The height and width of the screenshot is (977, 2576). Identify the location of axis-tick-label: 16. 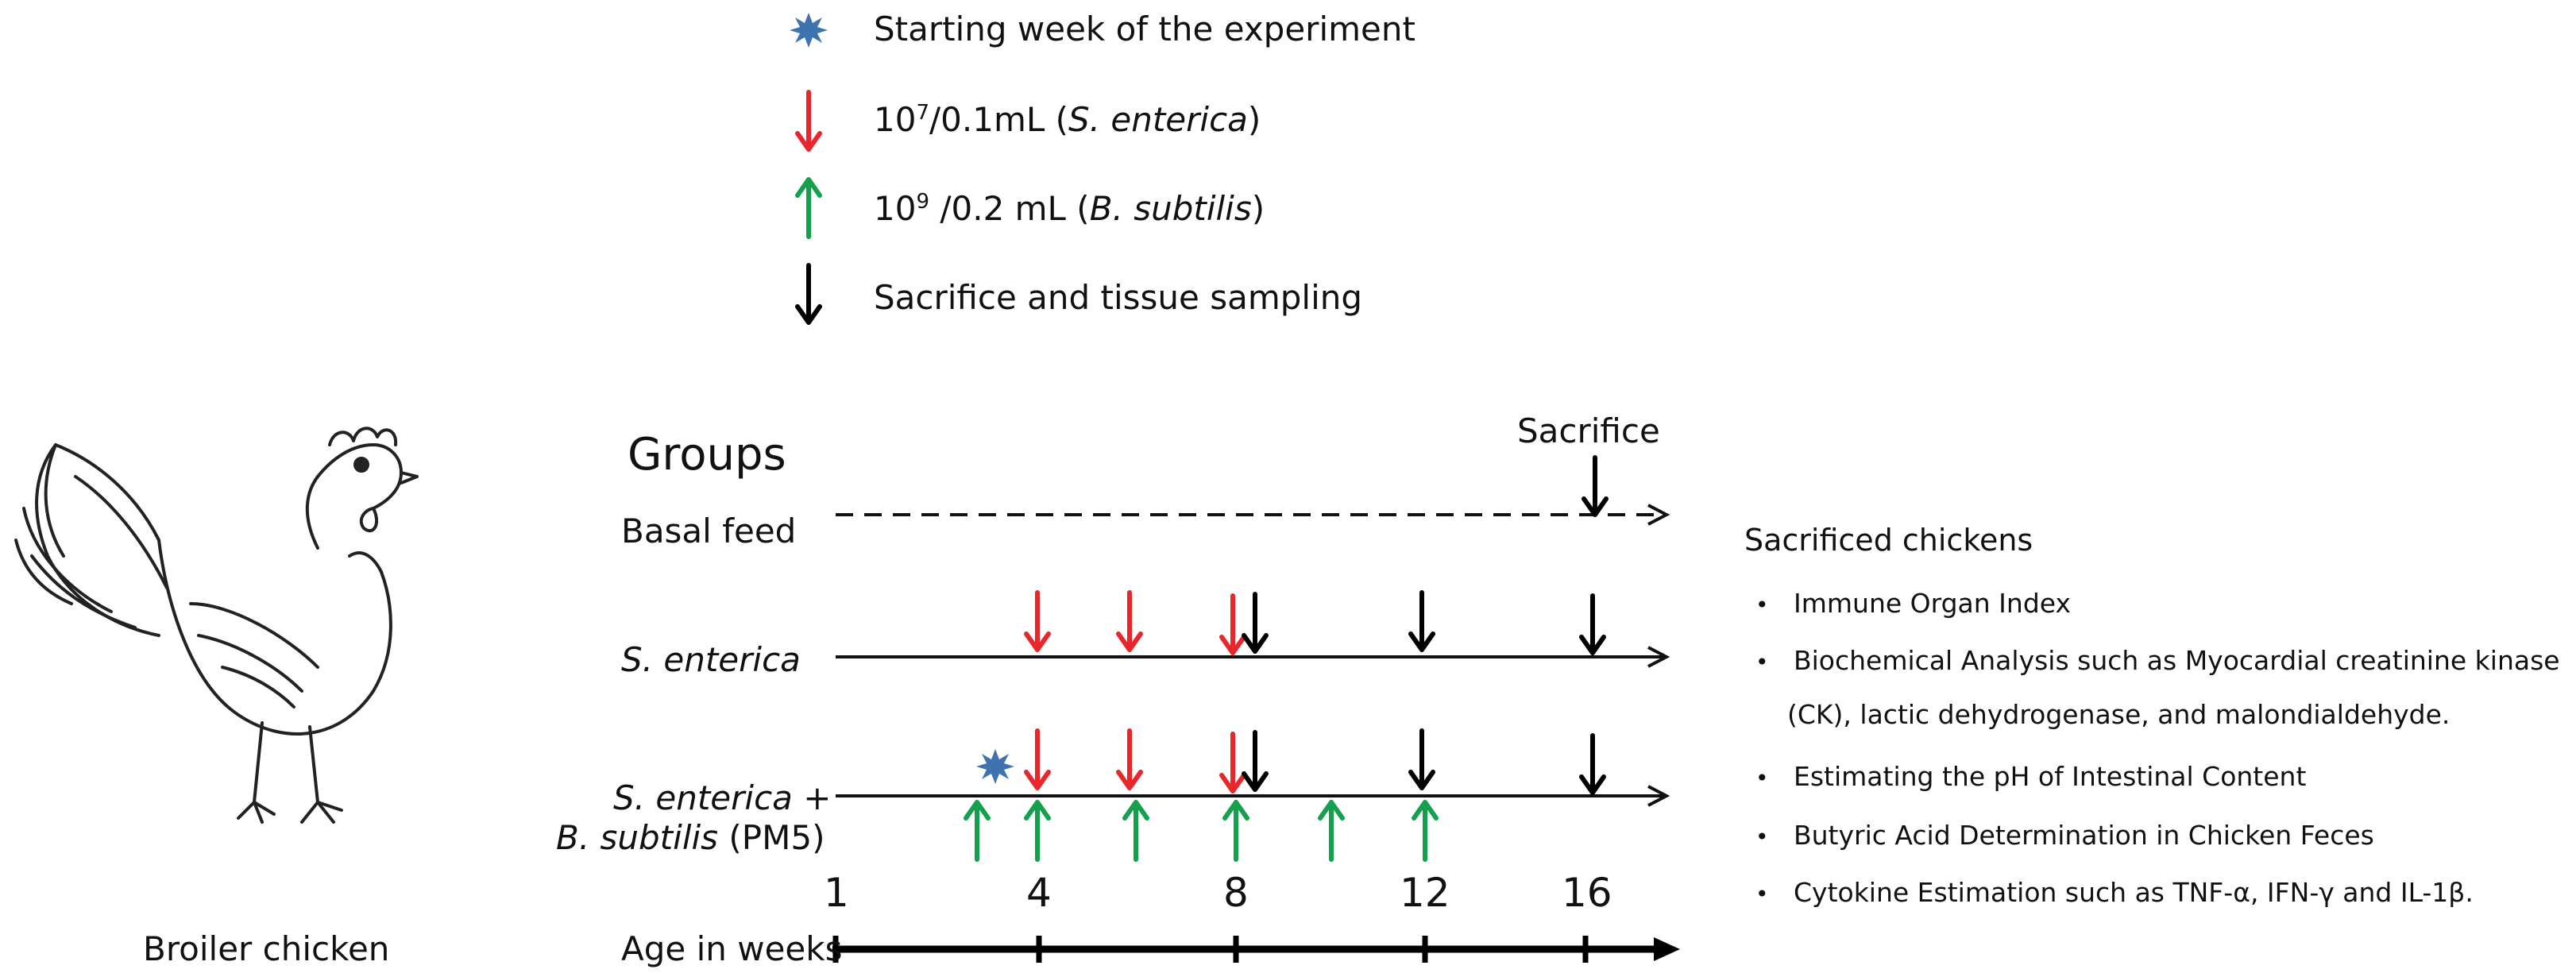
(1587, 893).